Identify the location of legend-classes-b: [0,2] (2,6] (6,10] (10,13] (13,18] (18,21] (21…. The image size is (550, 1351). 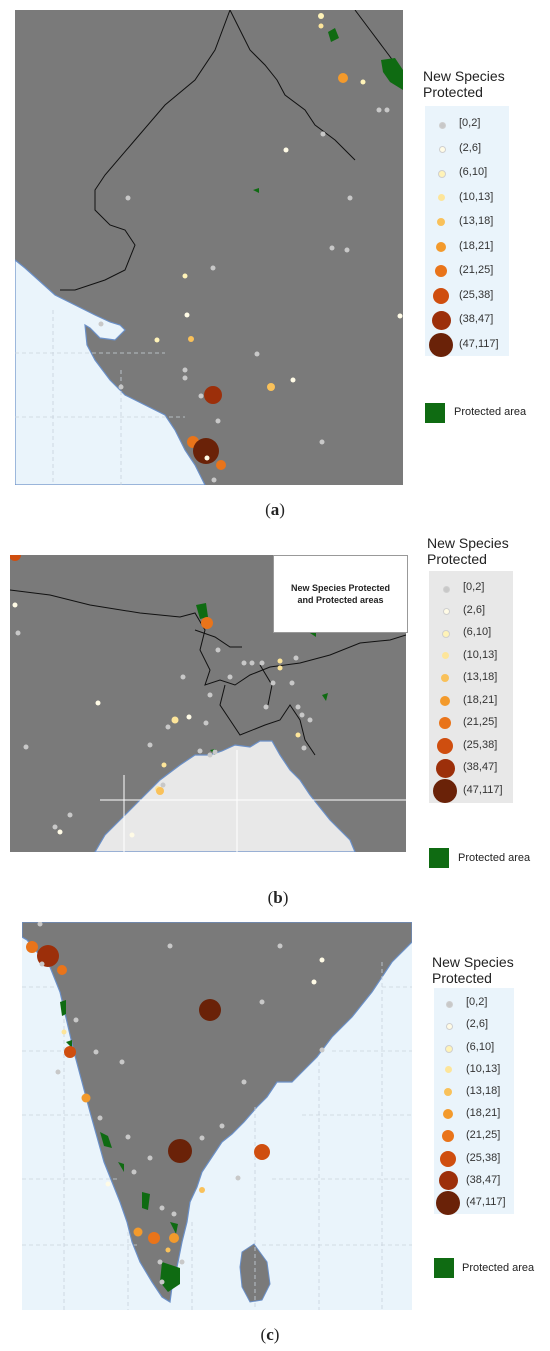
(471, 687).